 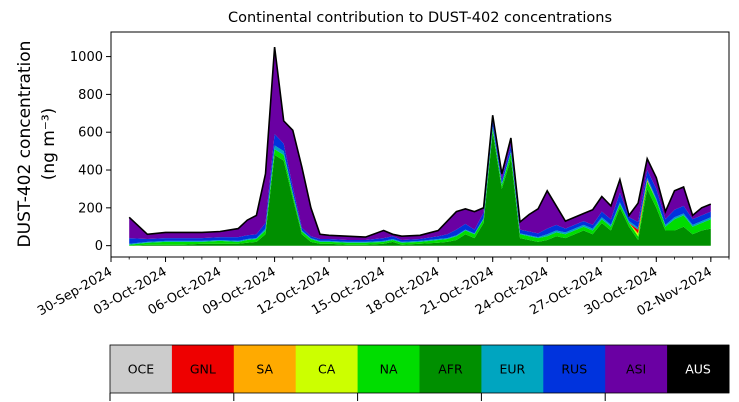 I want to click on legend-label-aus: AUS, so click(x=698, y=369).